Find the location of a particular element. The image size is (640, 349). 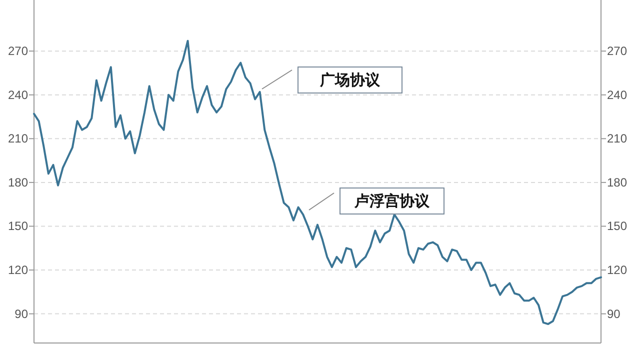

y2-tick-label: 90 is located at coordinates (614, 313).